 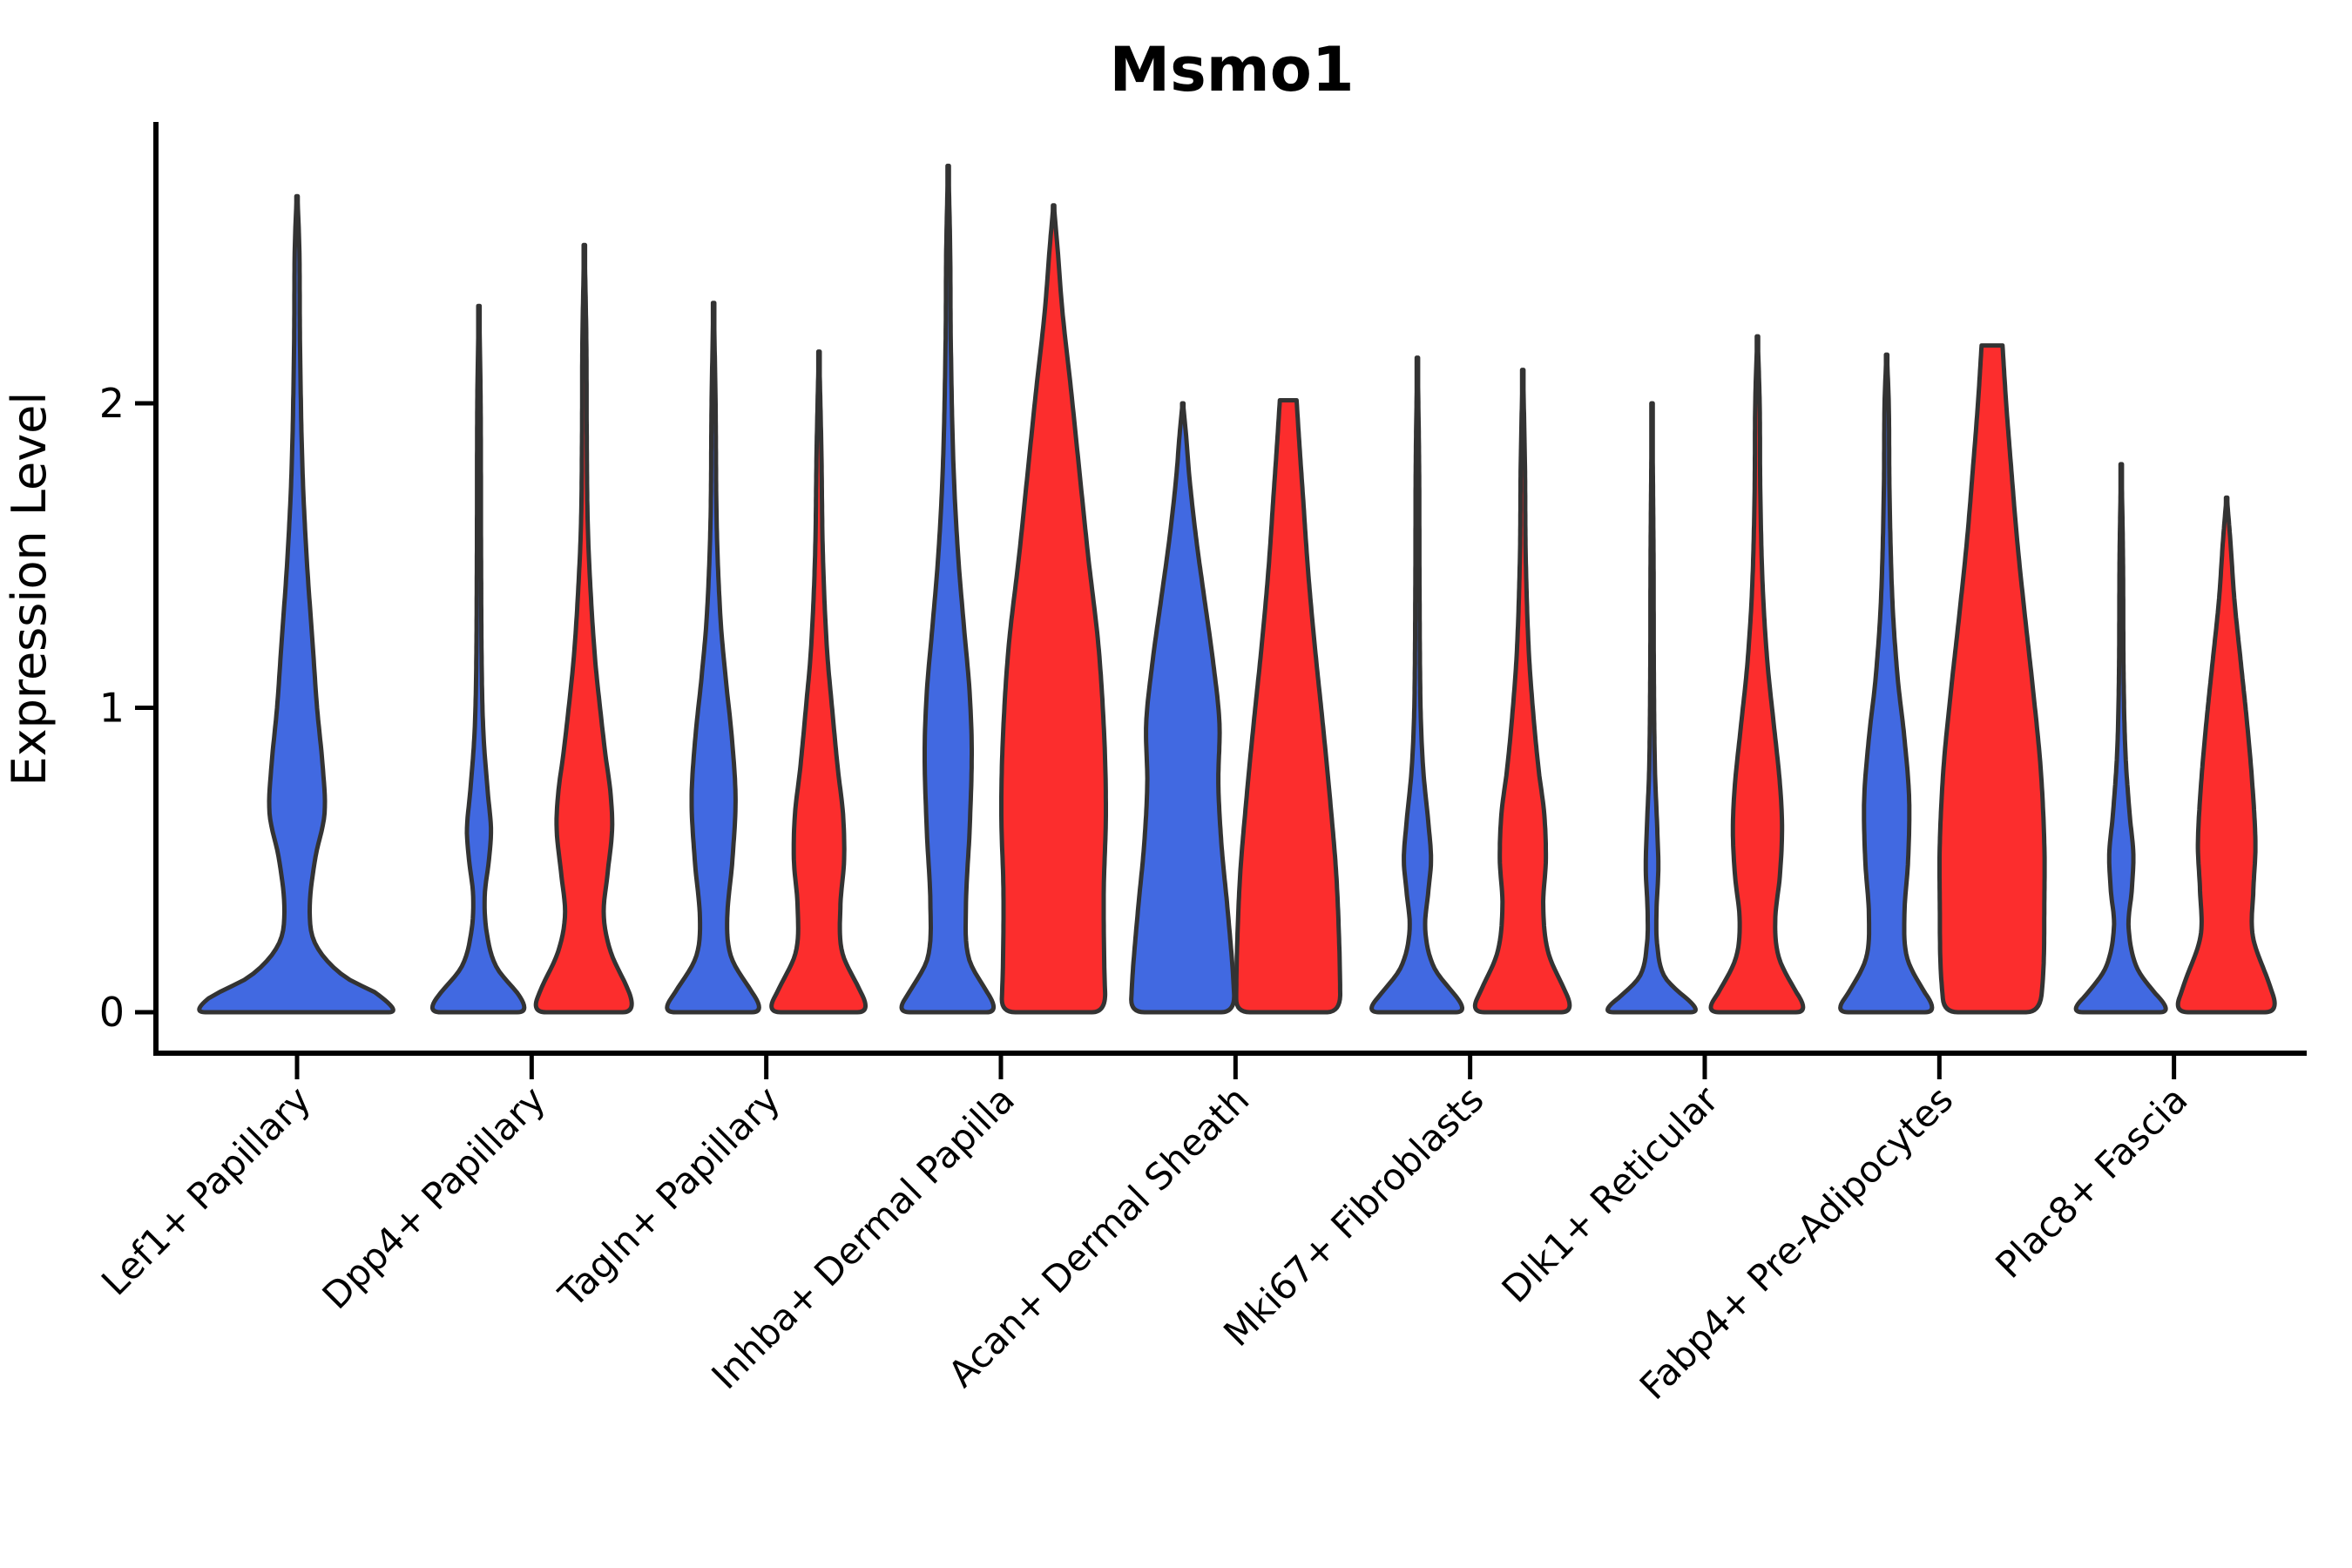 I want to click on violin-lef1-papillary-blue, so click(x=296, y=604).